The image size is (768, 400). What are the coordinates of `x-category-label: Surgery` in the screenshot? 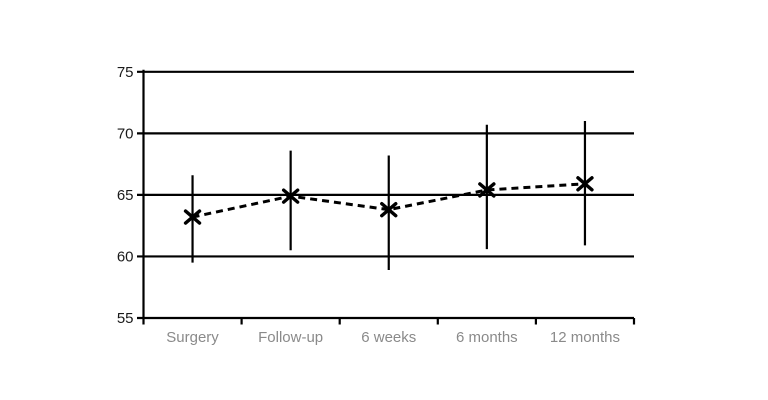 It's located at (192, 337).